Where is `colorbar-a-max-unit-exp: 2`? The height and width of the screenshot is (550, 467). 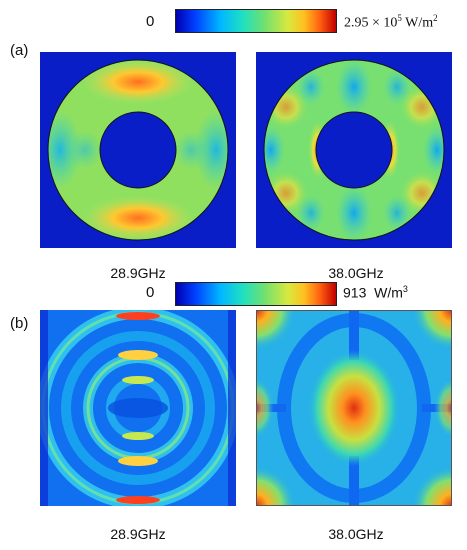
colorbar-a-max-unit-exp: 2 is located at coordinates (435, 18).